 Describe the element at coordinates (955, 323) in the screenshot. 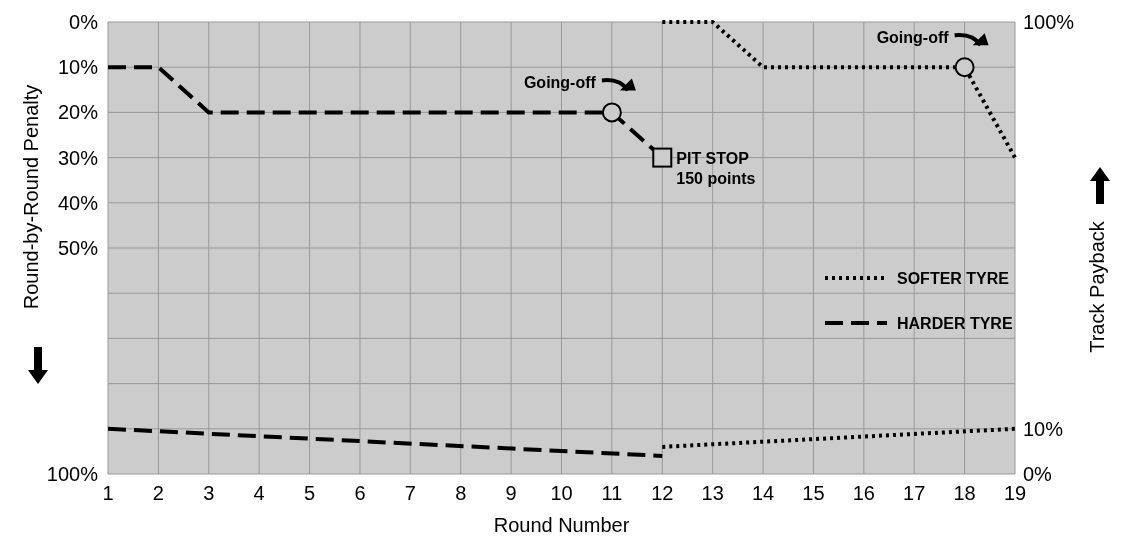

I see `legend-label: HARDER TYRE` at that location.